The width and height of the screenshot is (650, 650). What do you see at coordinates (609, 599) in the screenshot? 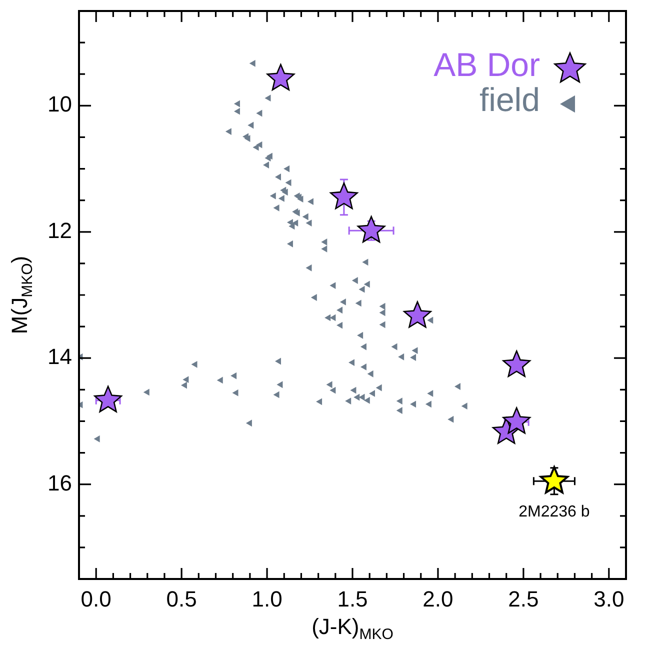
I see `x-tick-label: 3.0` at bounding box center [609, 599].